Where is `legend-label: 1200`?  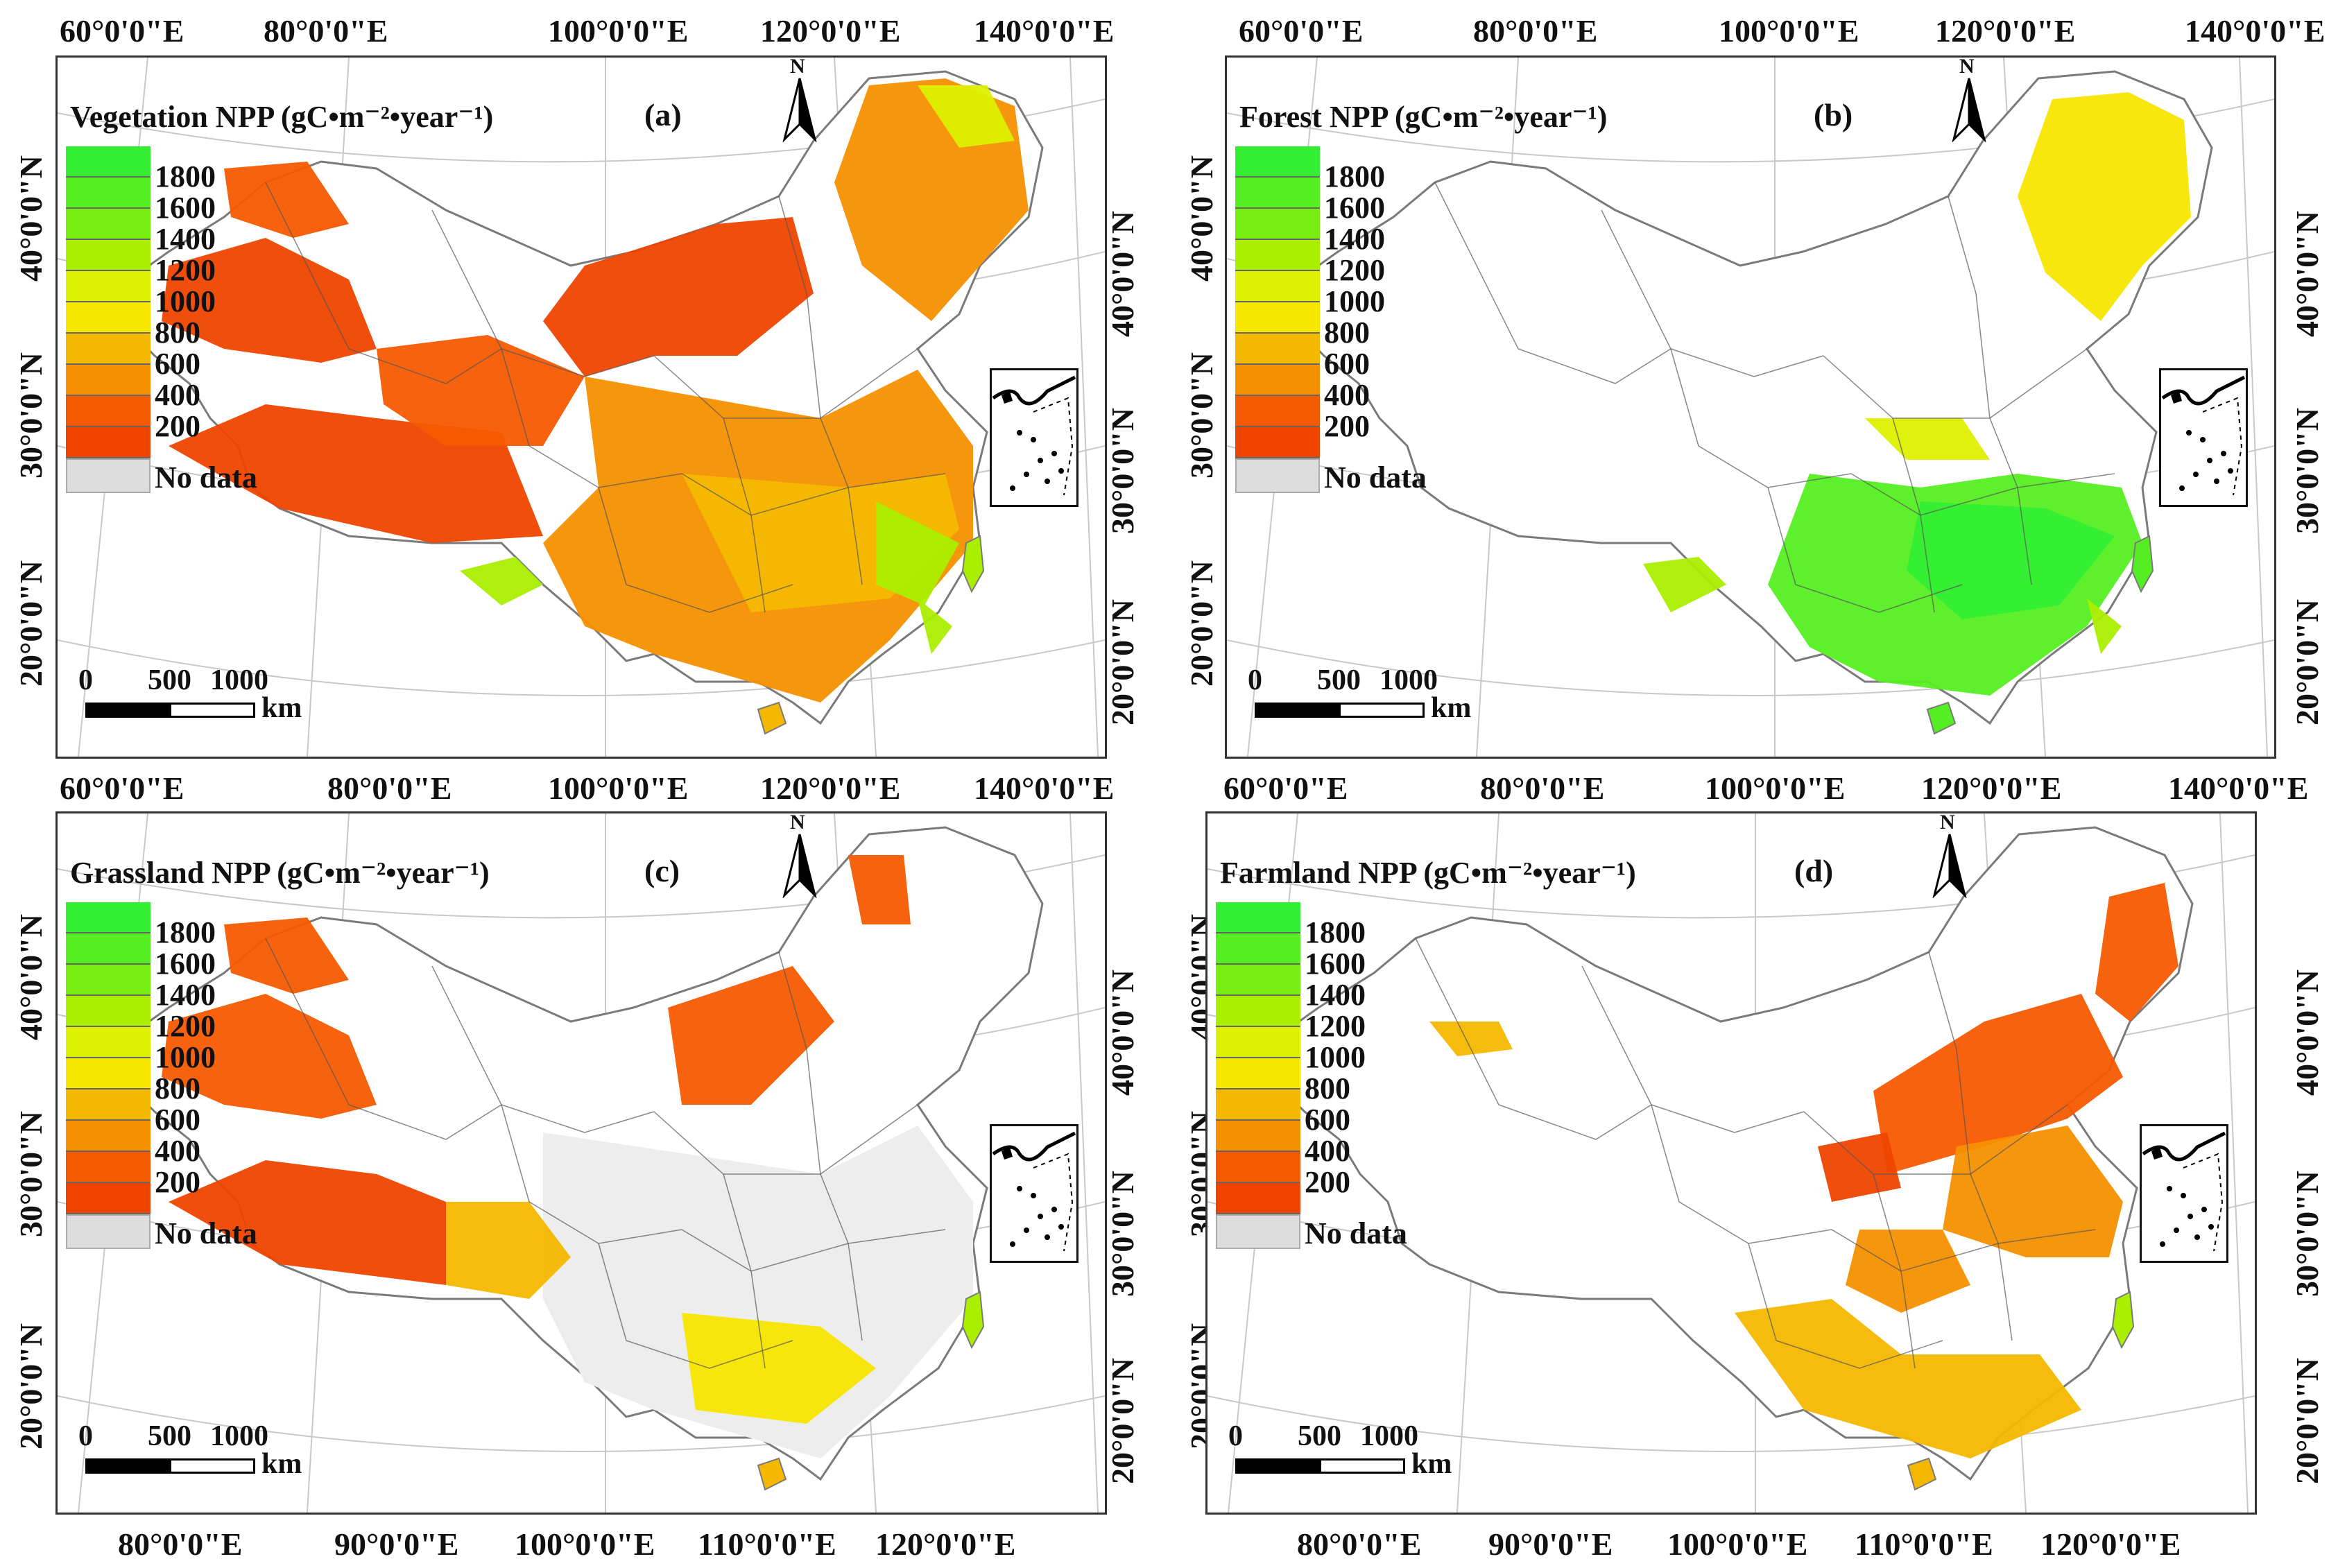
legend-label: 1200 is located at coordinates (1354, 270).